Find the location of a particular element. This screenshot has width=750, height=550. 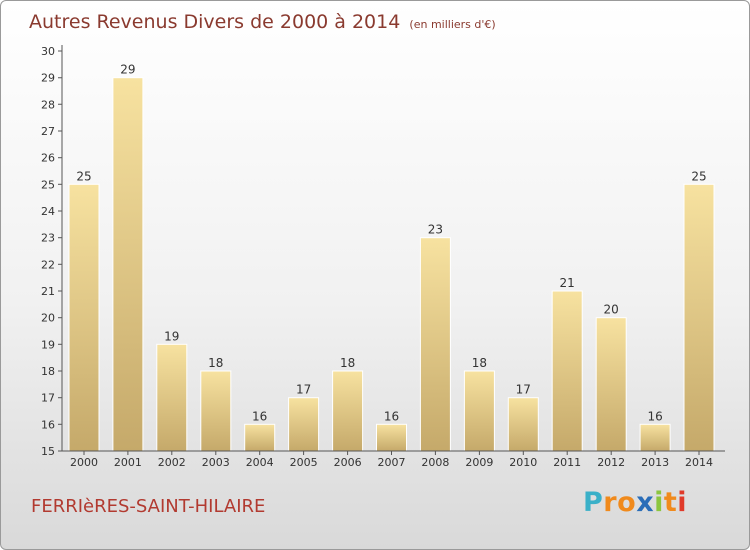

logo-letter: t is located at coordinates (670, 502).